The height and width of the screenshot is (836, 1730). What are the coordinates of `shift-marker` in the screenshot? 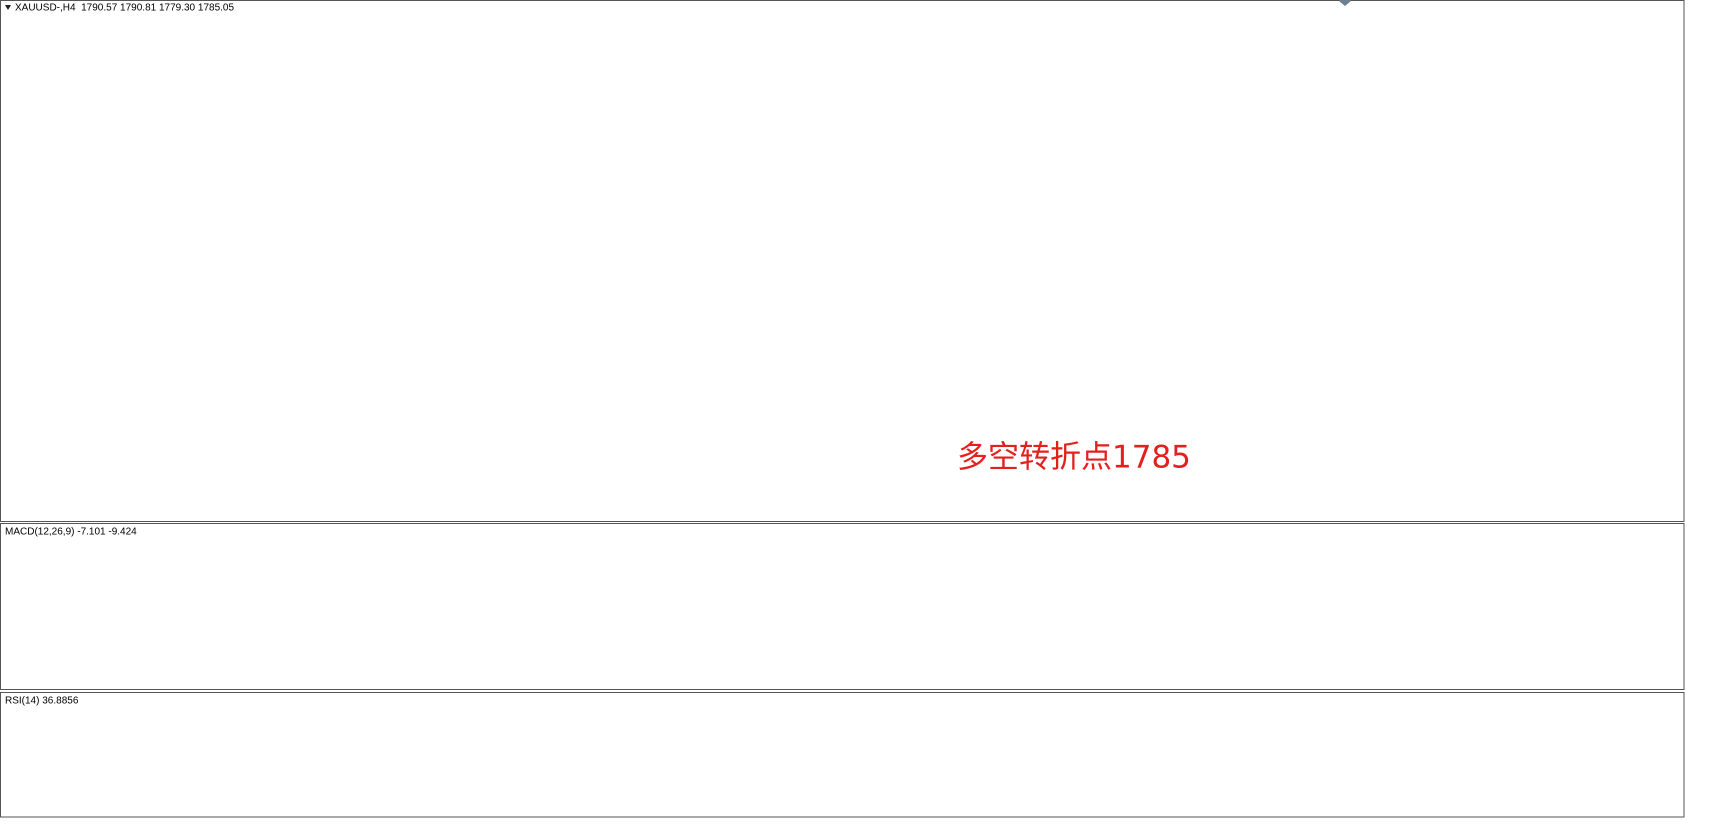 It's located at (1345, 3).